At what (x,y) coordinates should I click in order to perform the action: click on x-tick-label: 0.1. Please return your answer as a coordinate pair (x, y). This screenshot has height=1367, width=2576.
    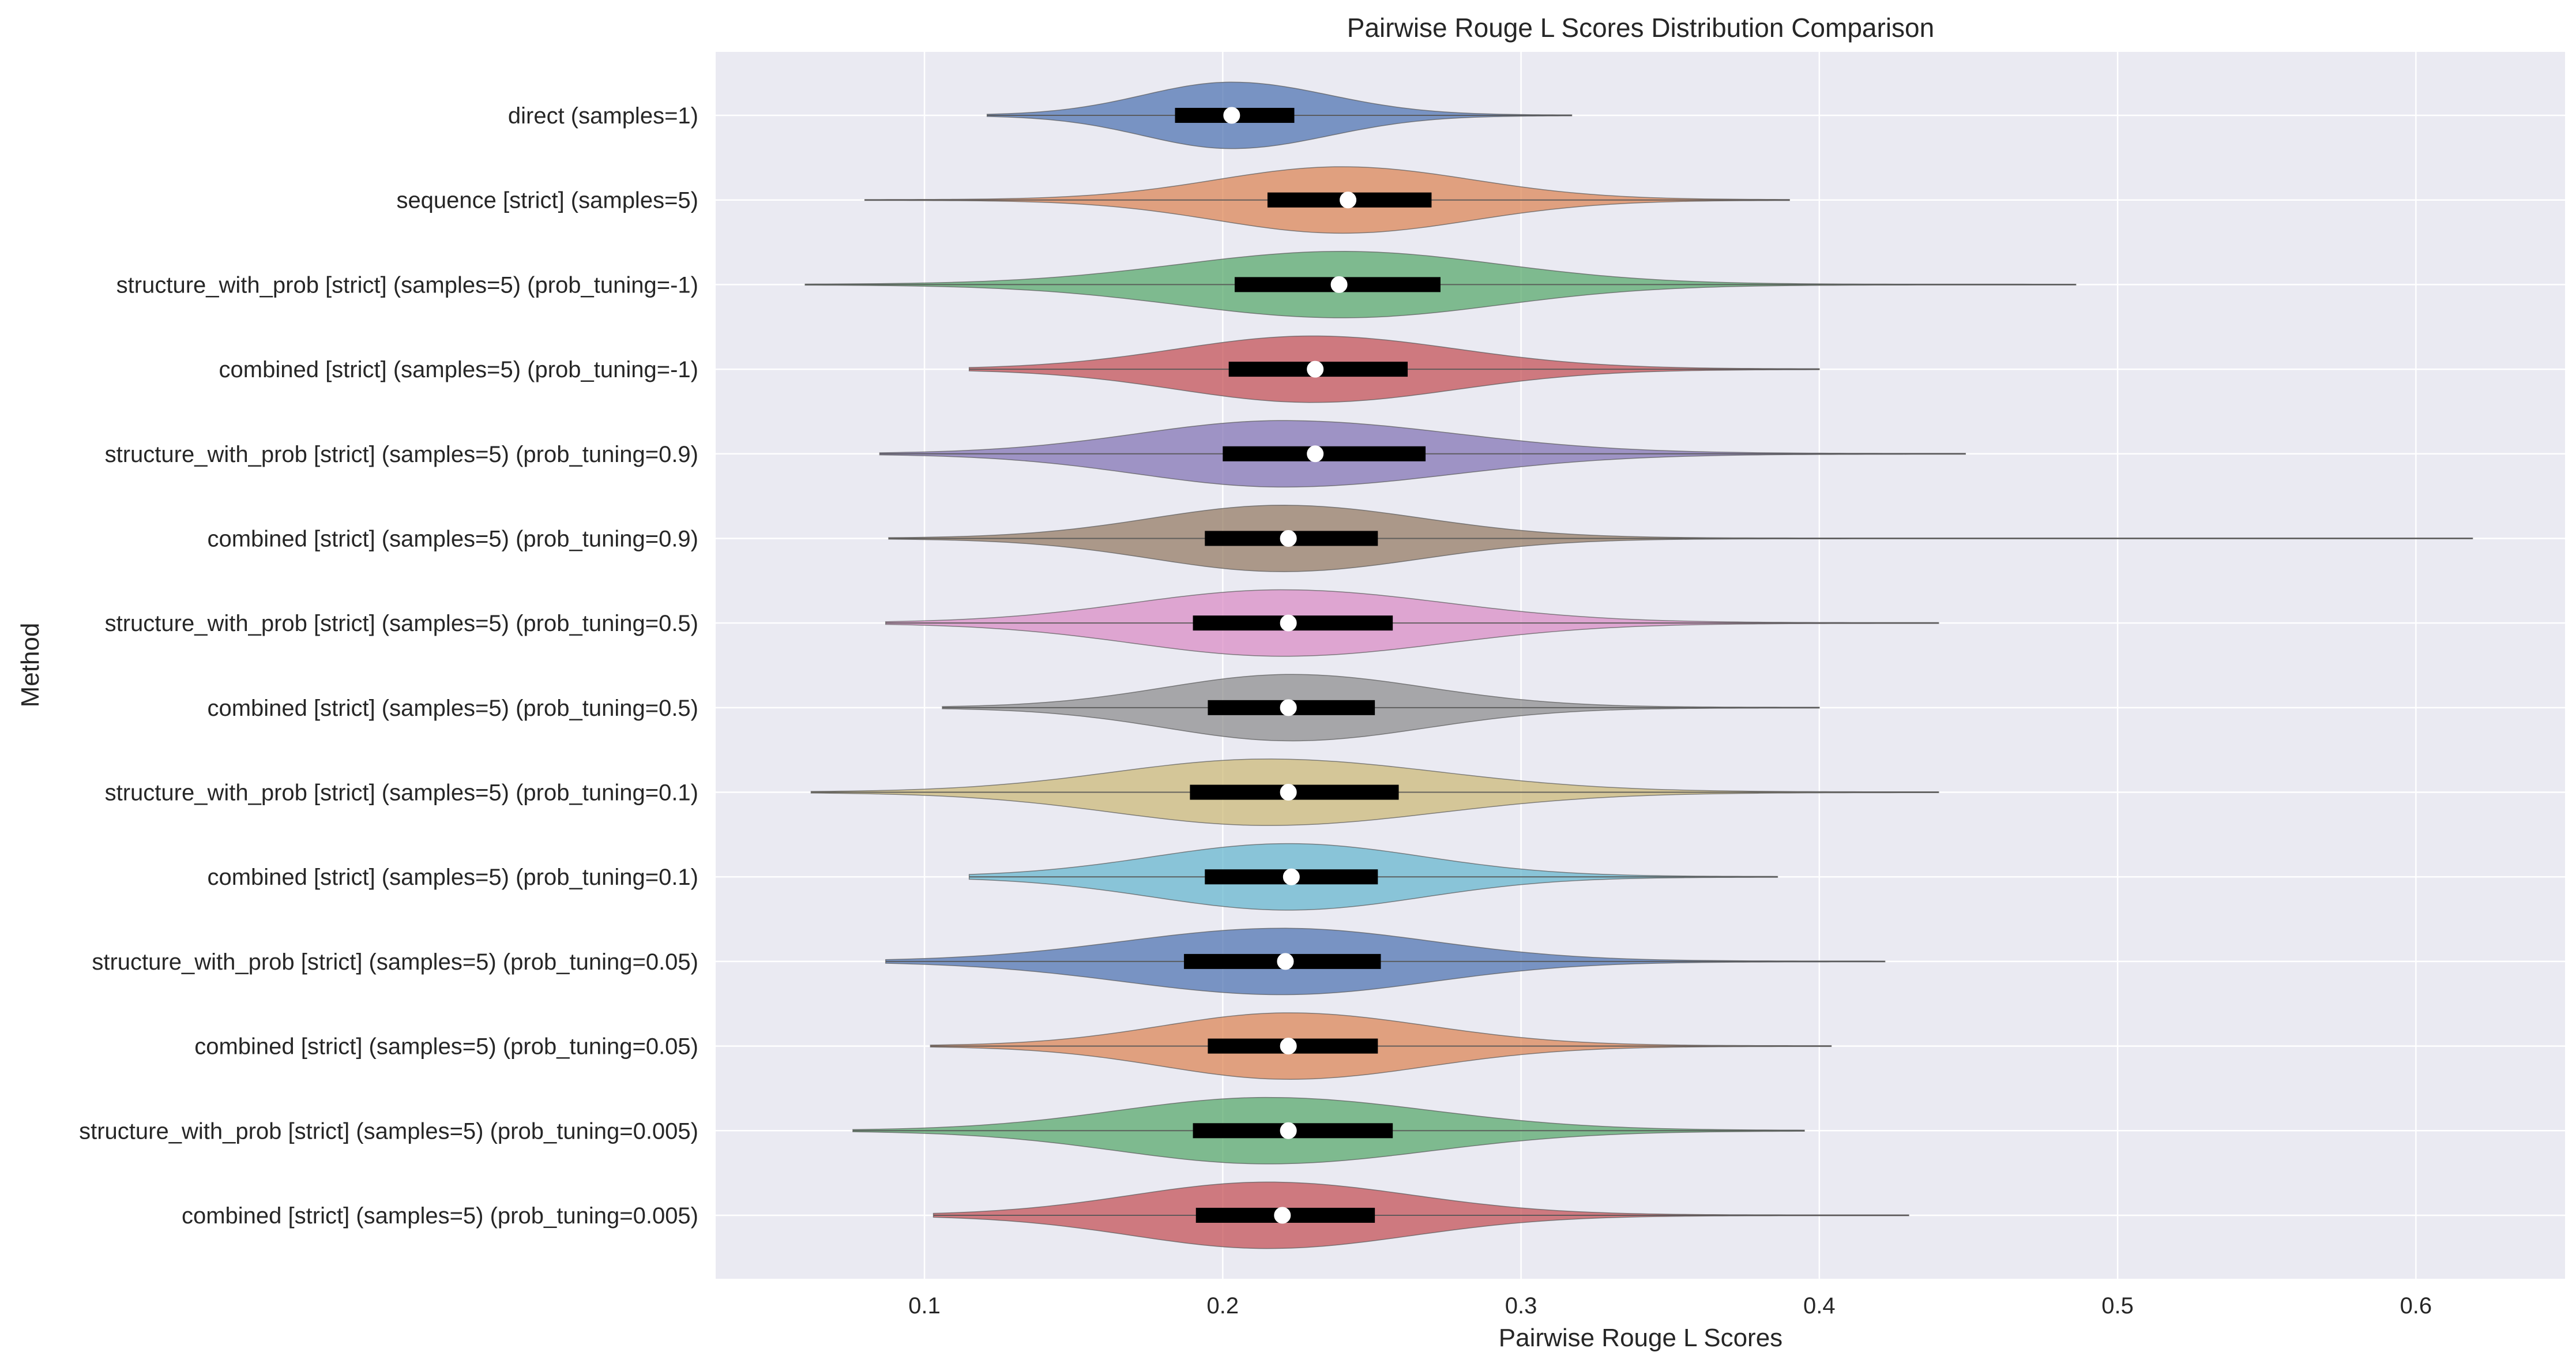
    Looking at the image, I should click on (924, 1306).